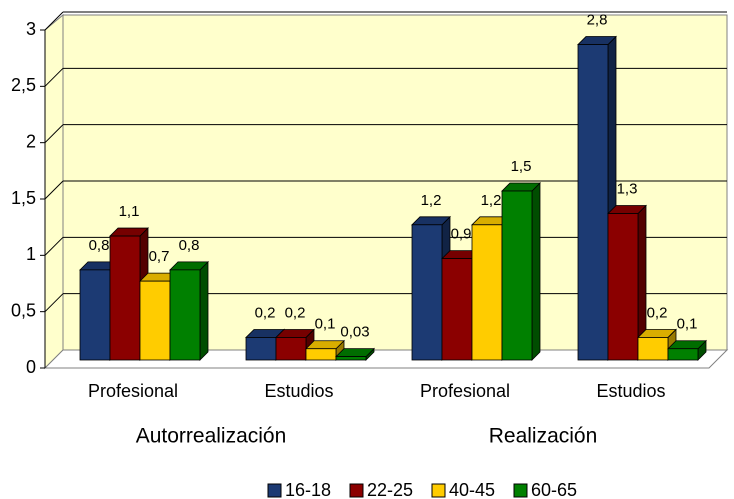 Image resolution: width=734 pixels, height=499 pixels. What do you see at coordinates (627, 189) in the screenshot?
I see `value-label: 1,3` at bounding box center [627, 189].